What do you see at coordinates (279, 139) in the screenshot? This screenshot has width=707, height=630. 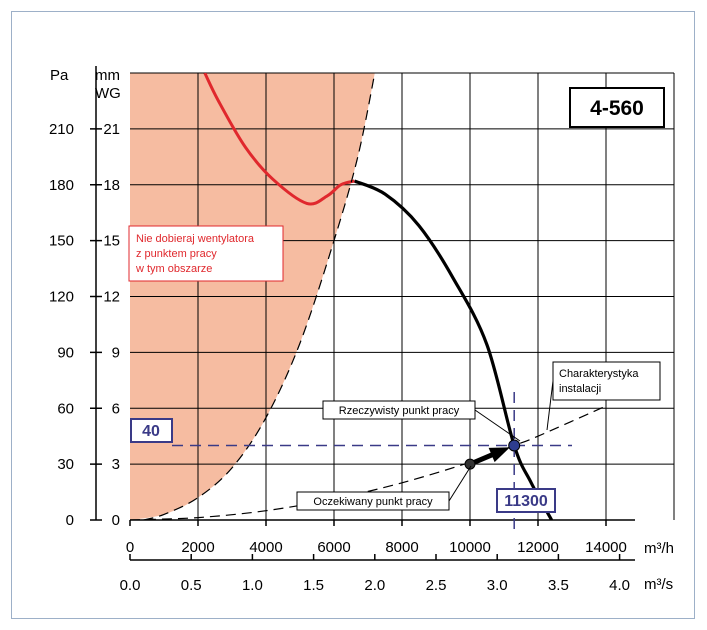 I see `series-fan-curve-unstable` at bounding box center [279, 139].